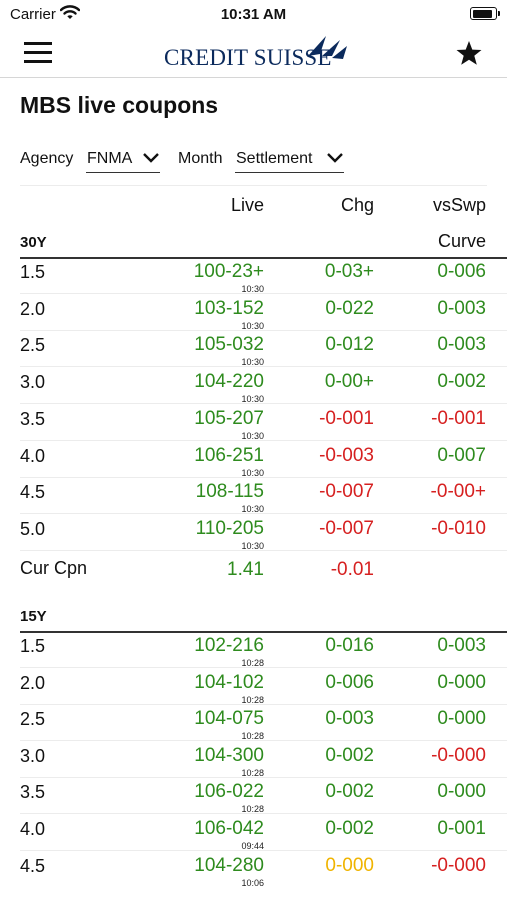 Image resolution: width=507 pixels, height=900 pixels. What do you see at coordinates (33, 865) in the screenshot?
I see `coupon-label: 4.5` at bounding box center [33, 865].